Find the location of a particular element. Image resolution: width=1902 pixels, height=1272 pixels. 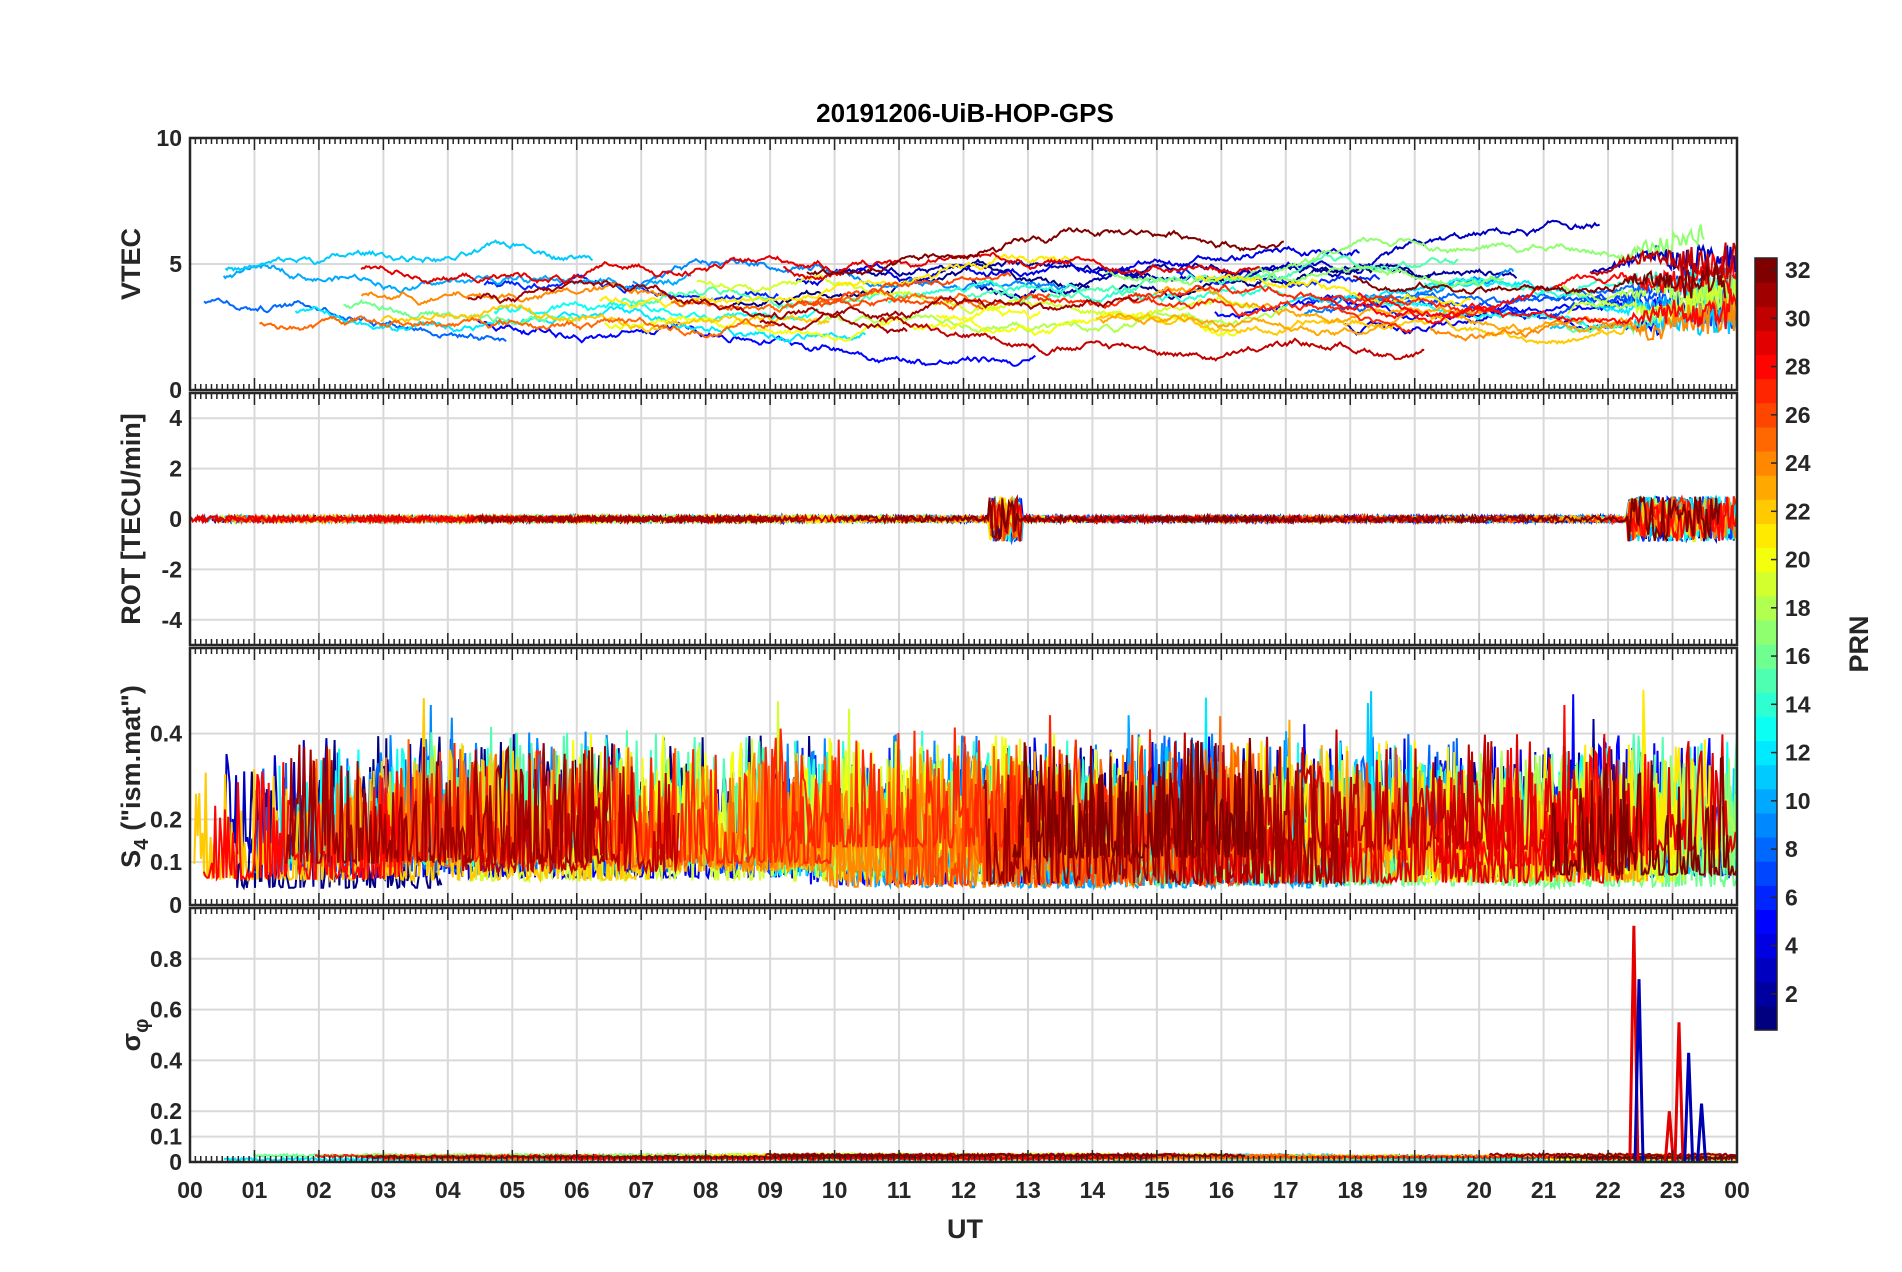

x-tick-label: 06 is located at coordinates (577, 1190).